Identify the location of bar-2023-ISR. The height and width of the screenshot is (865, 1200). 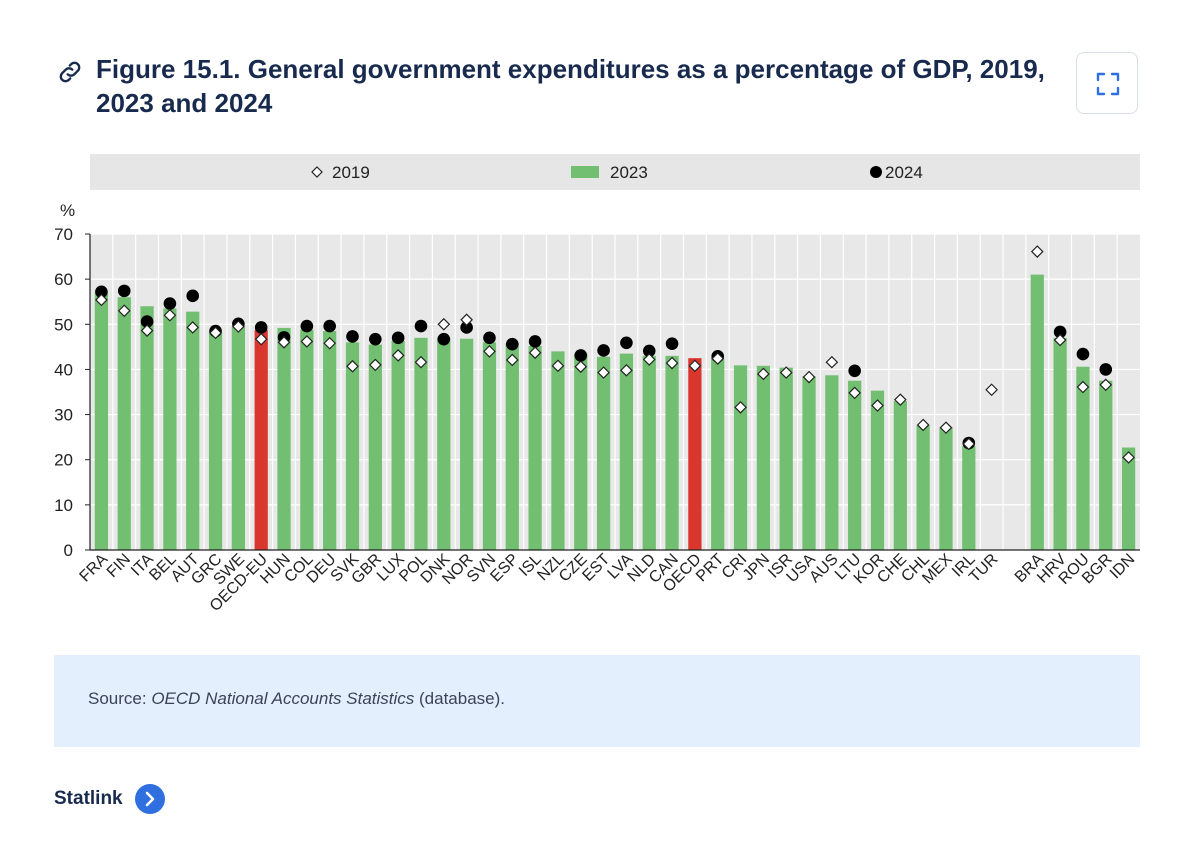
(786, 458).